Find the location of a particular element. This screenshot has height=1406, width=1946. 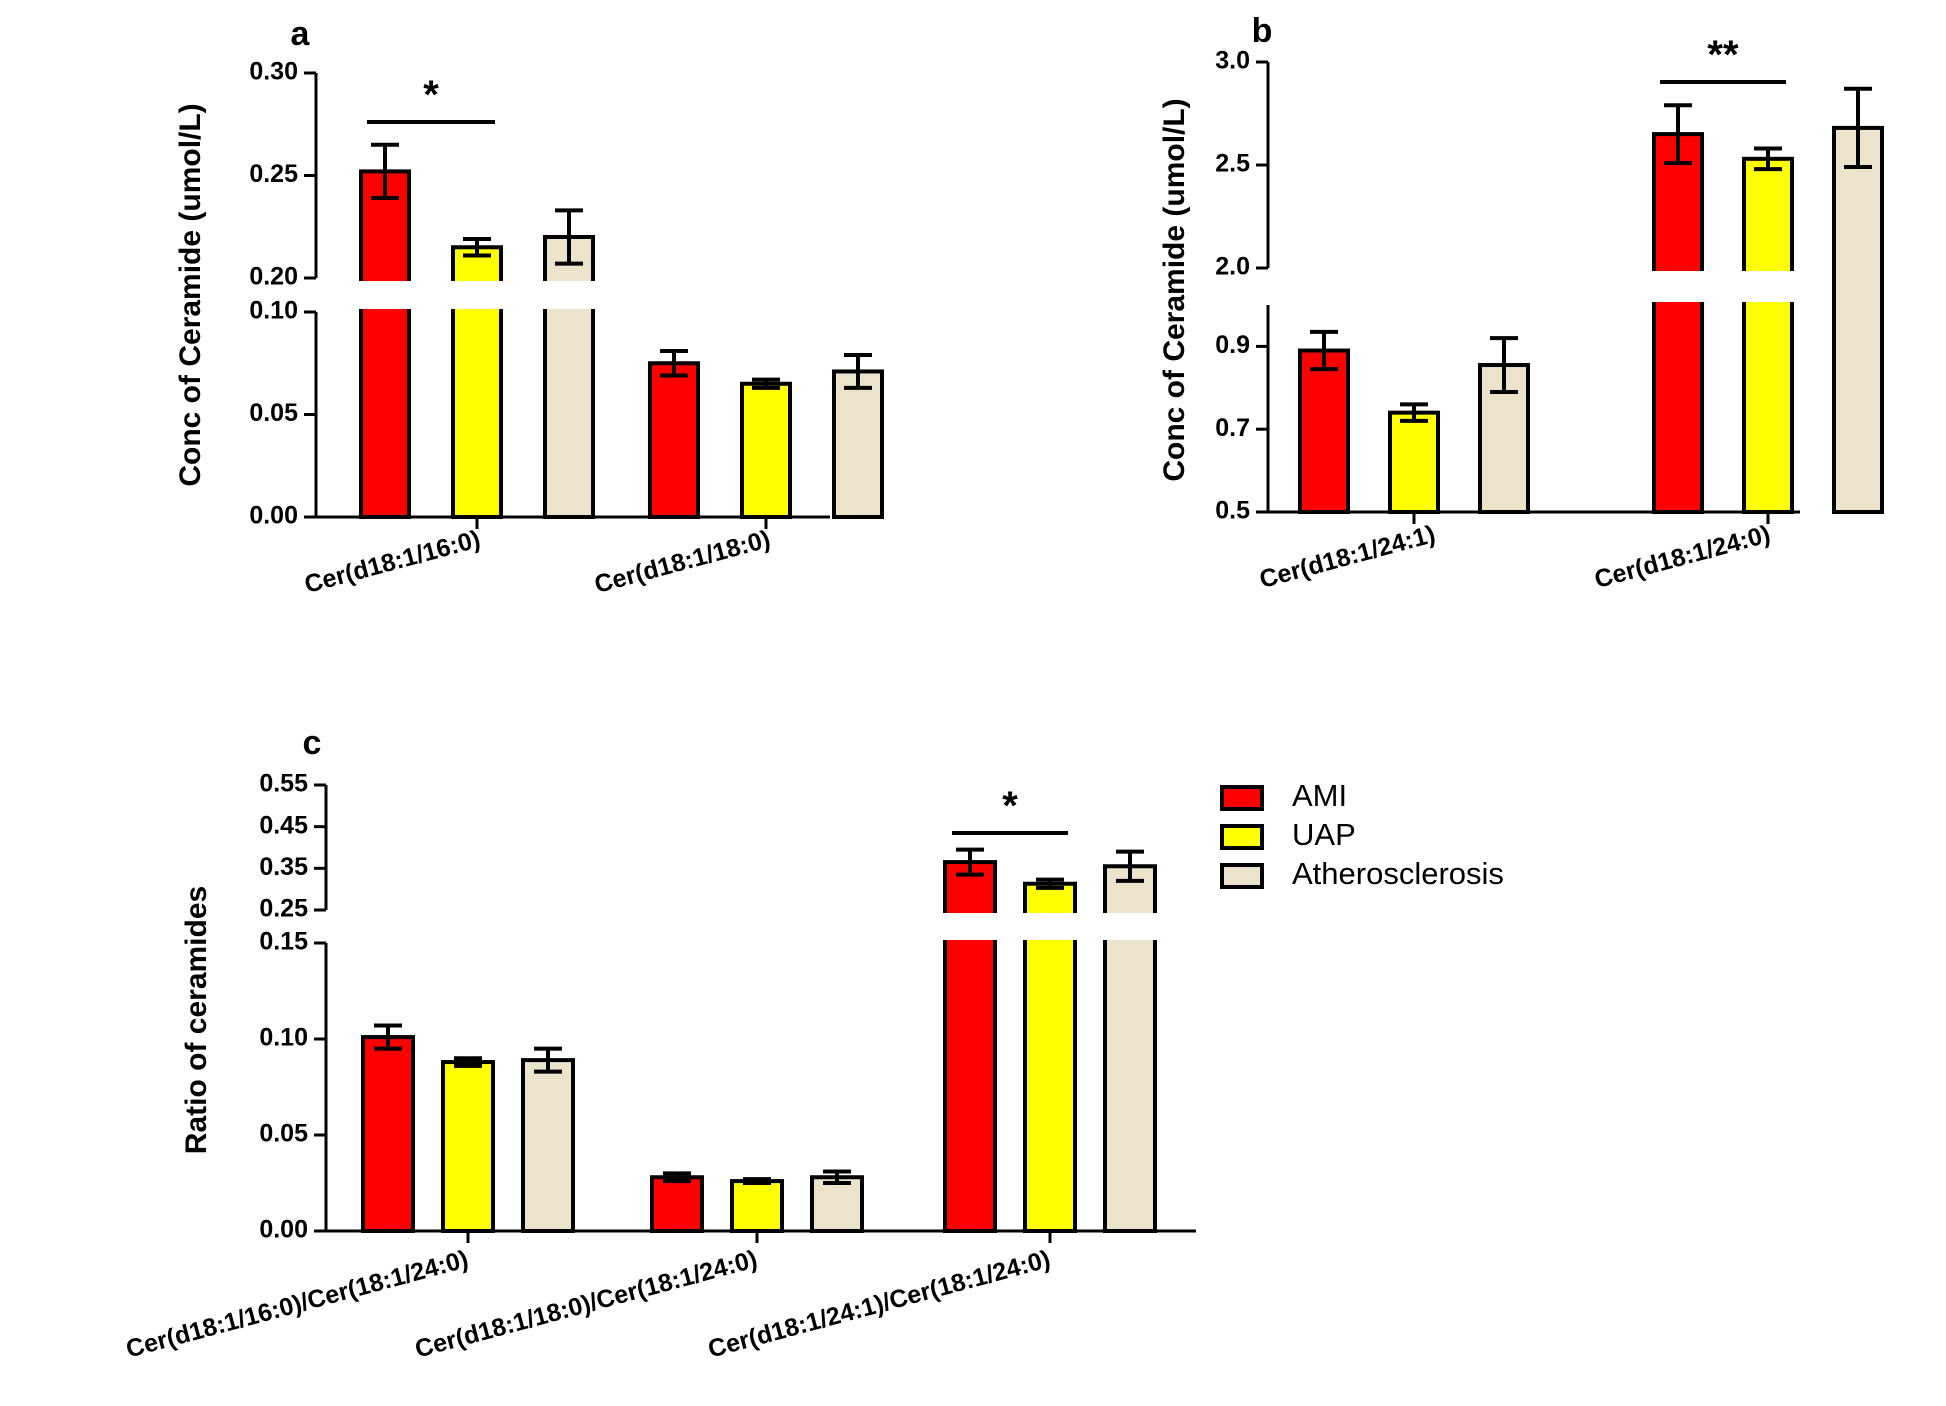

significance-marker: ** is located at coordinates (1723, 55).